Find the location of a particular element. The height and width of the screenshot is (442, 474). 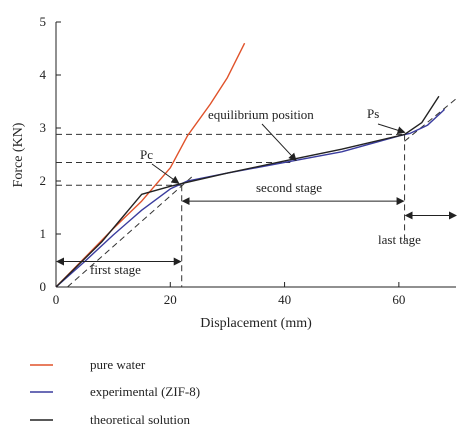

annotation-last-tage: last tage is located at coordinates (399, 239).